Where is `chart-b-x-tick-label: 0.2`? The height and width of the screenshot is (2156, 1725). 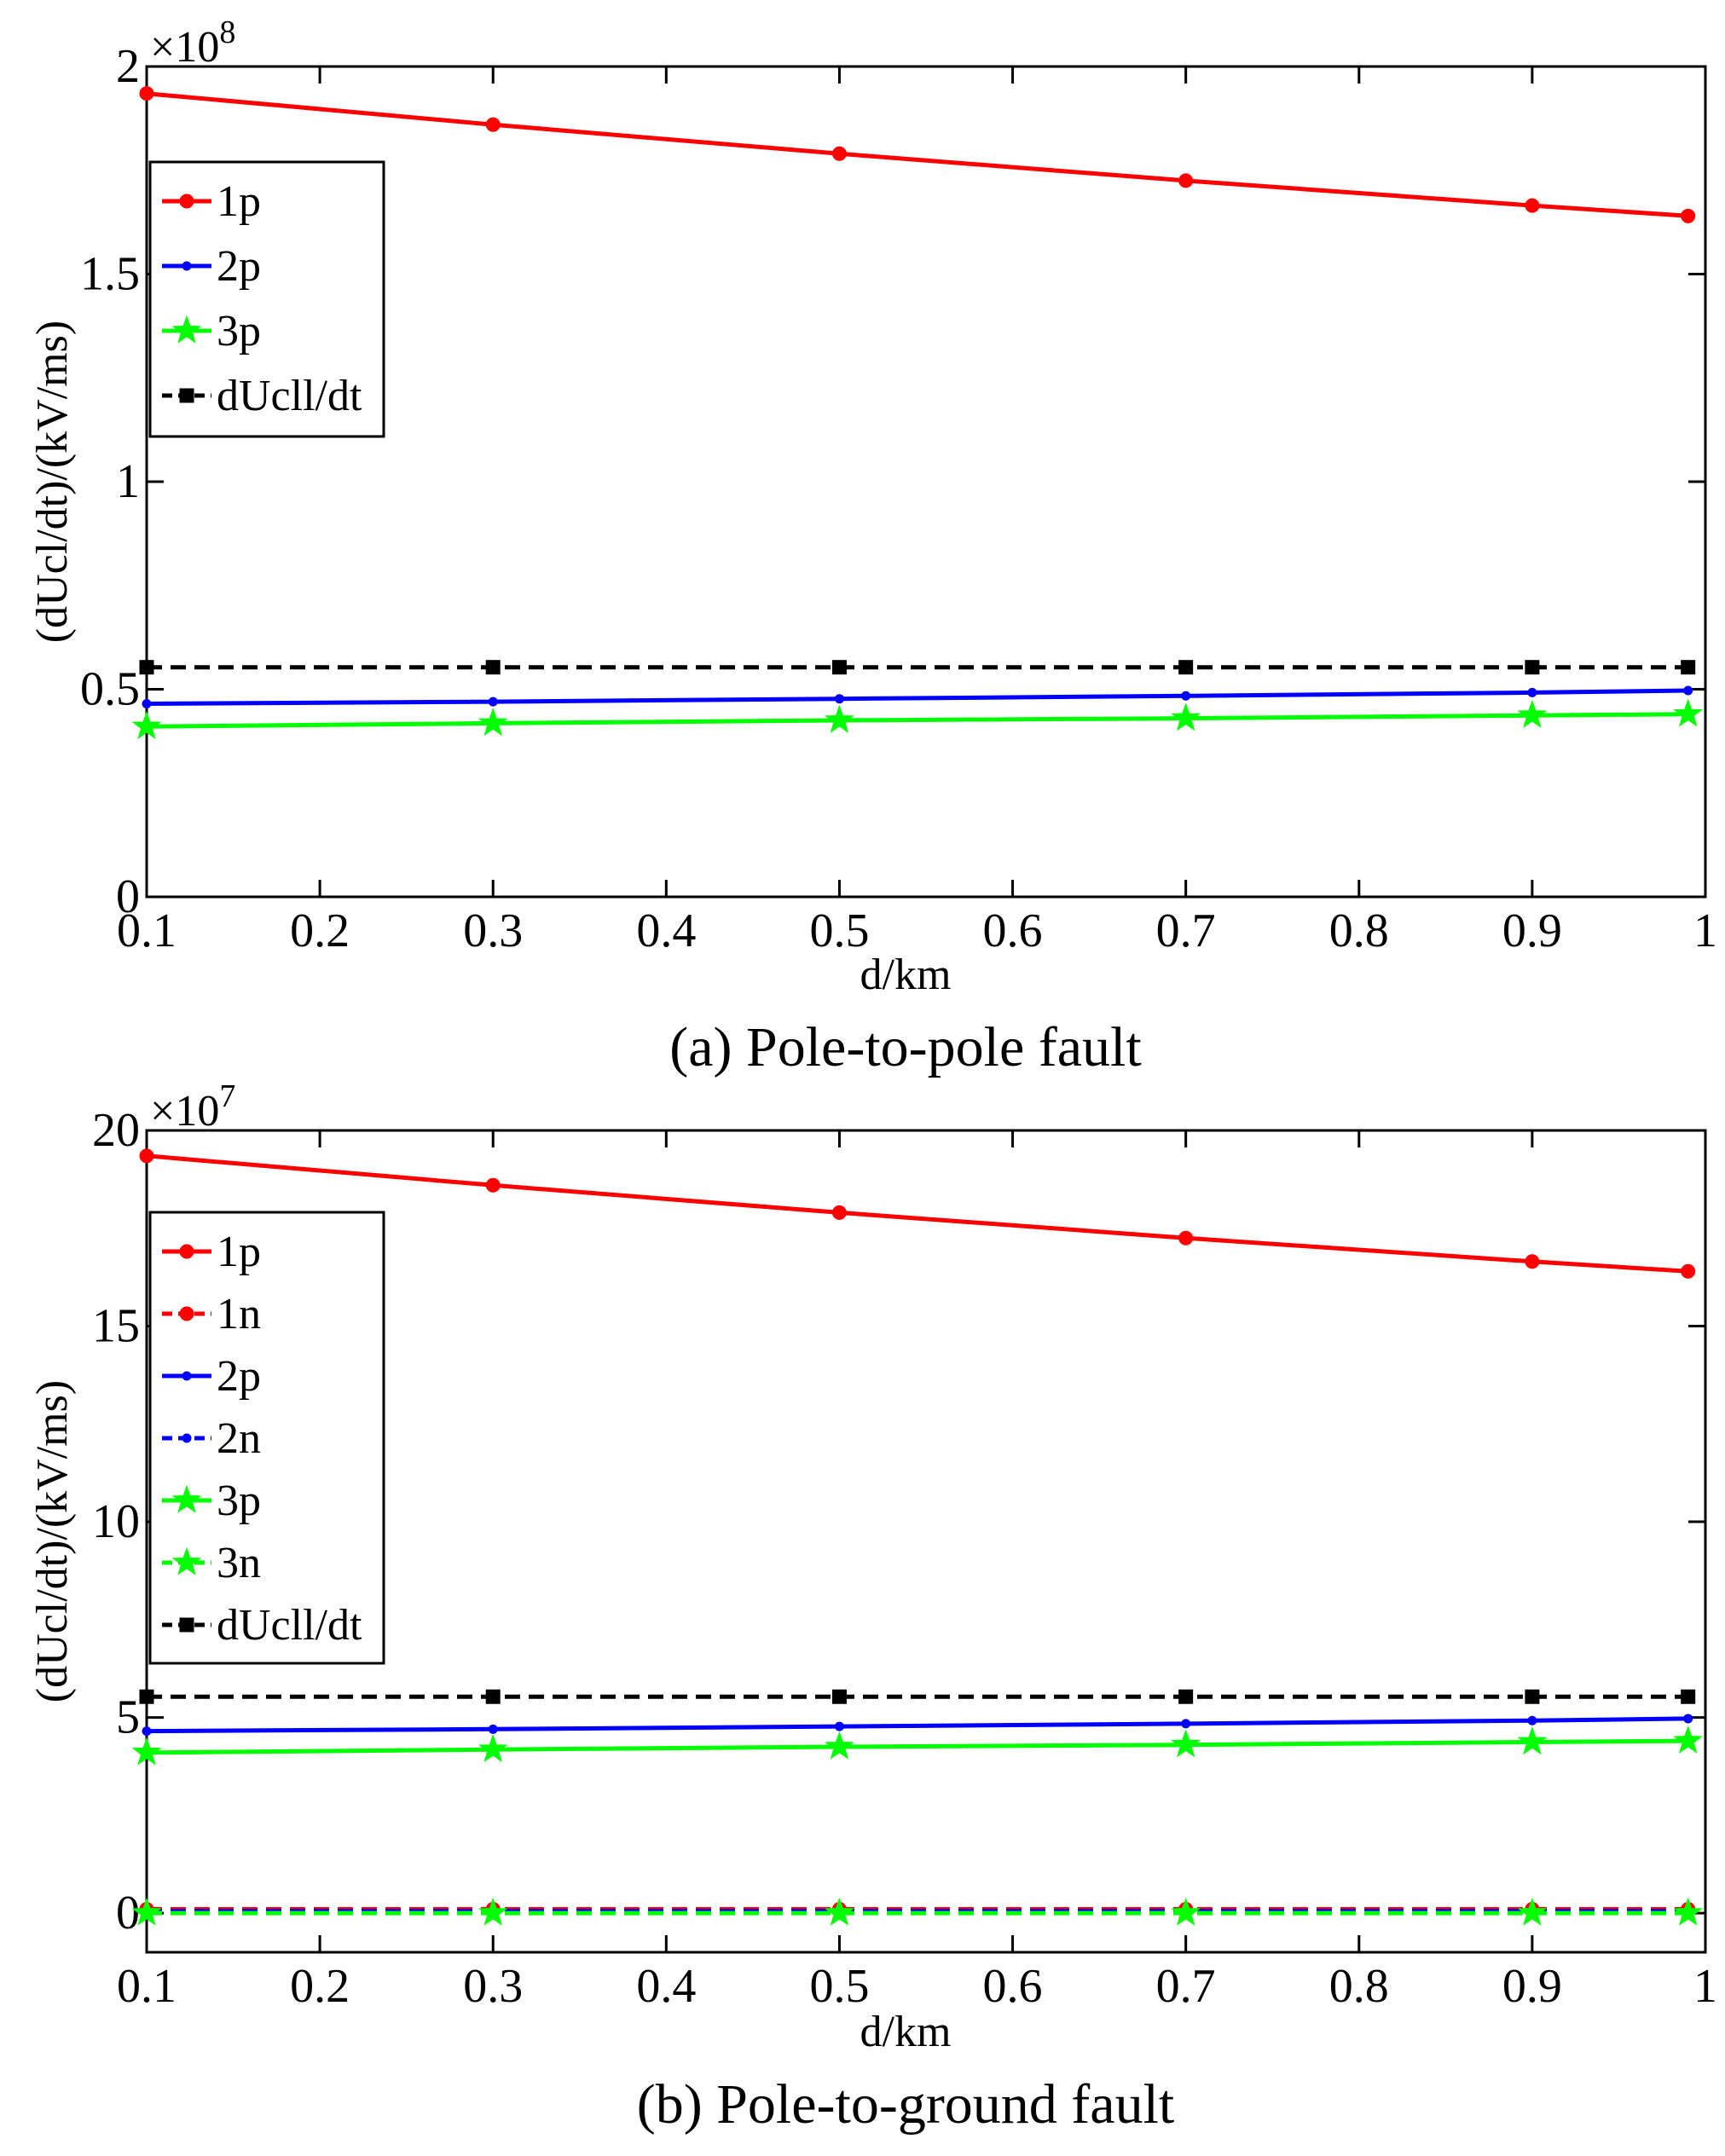 chart-b-x-tick-label: 0.2 is located at coordinates (320, 1986).